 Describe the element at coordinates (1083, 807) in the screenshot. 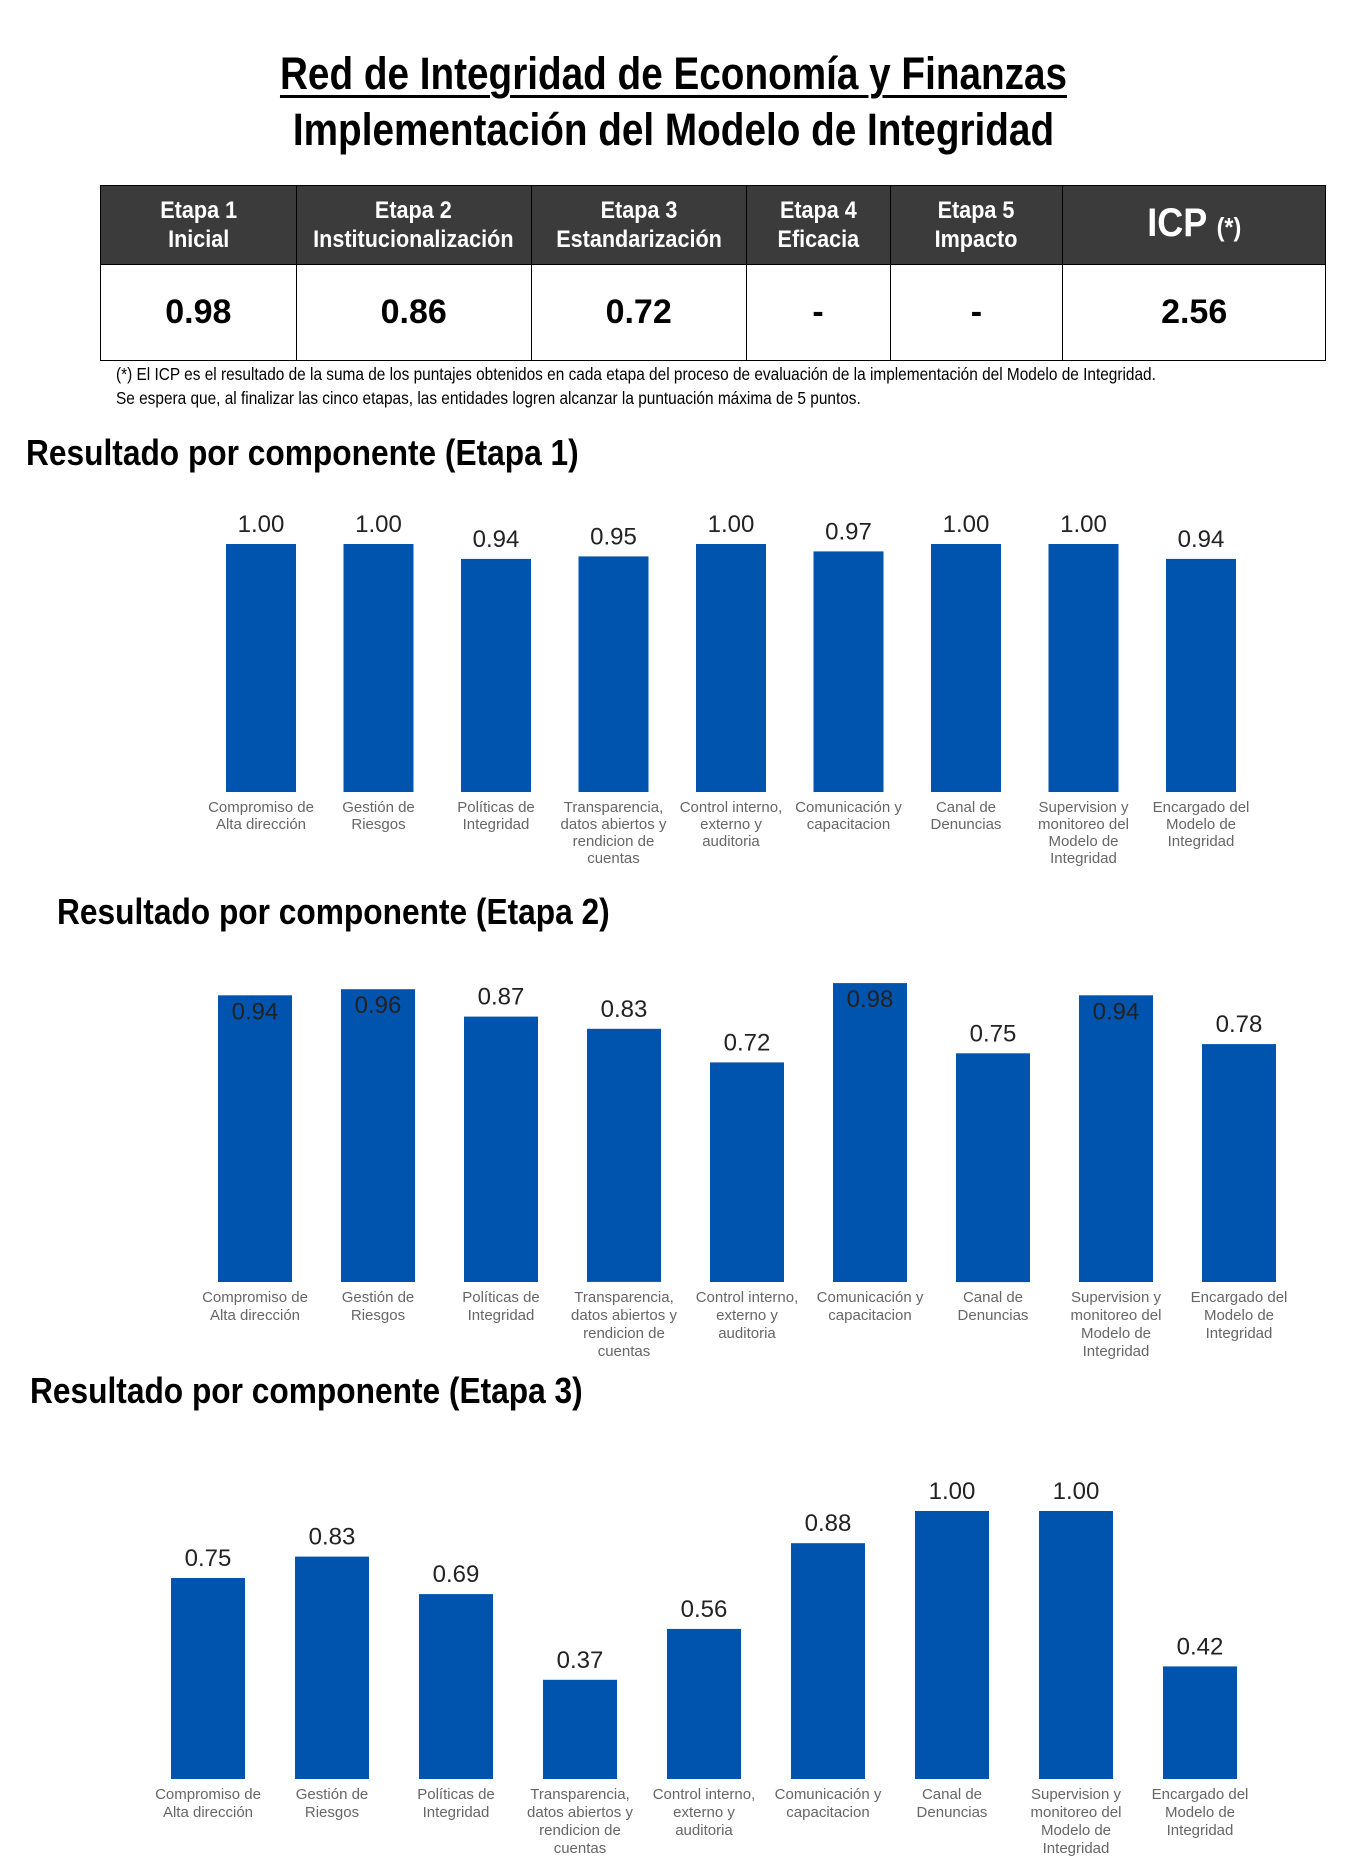

I see `category-label-1-8-line-1: Supervision y` at that location.